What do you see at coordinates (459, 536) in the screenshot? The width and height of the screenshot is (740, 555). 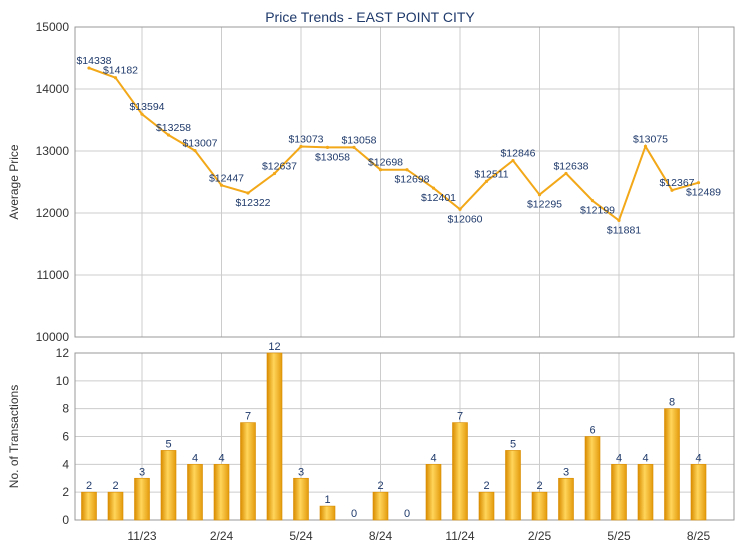 I see `x-tick-label: 11/24` at bounding box center [459, 536].